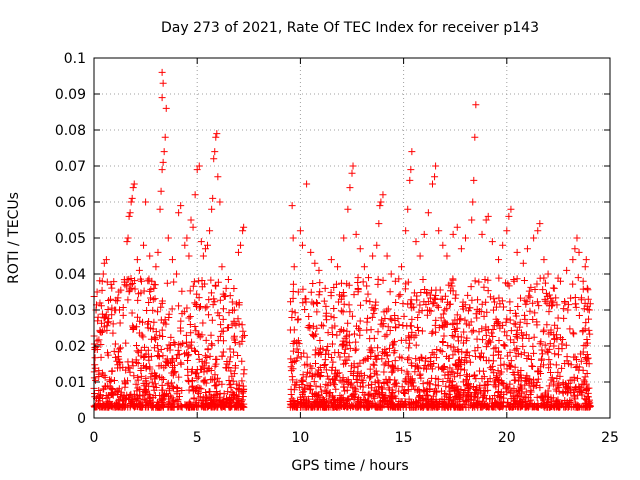  I want to click on x-tick-label: 10, so click(300, 438).